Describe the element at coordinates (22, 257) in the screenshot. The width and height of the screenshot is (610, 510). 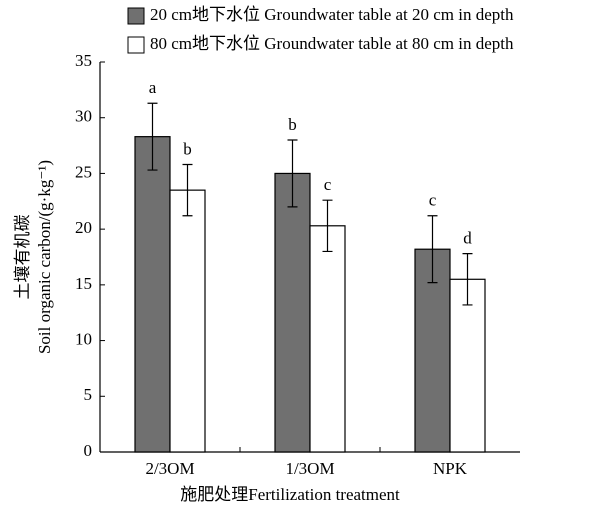
I see `y-axis-title: 土壤有机碳` at that location.